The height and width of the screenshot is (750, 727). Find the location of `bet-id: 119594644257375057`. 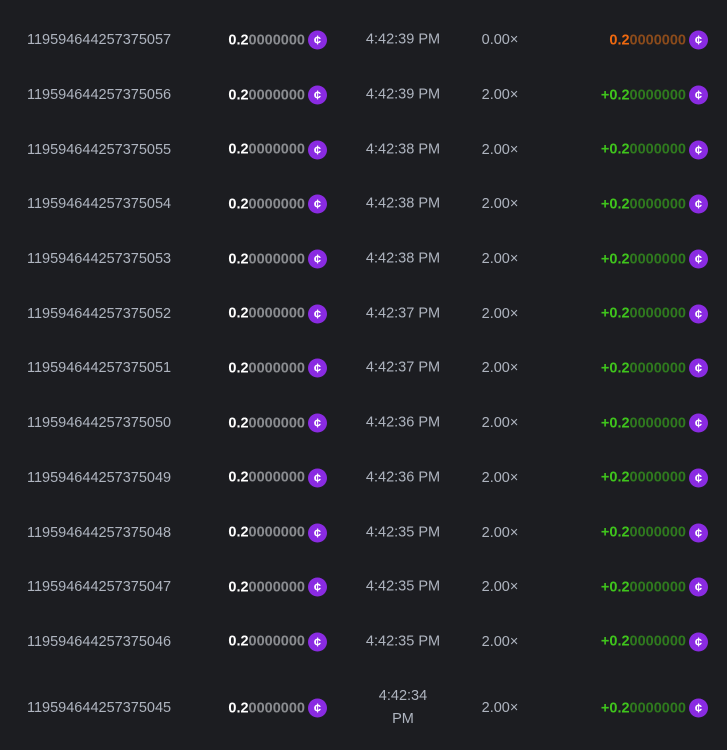

bet-id: 119594644257375057 is located at coordinates (99, 40).